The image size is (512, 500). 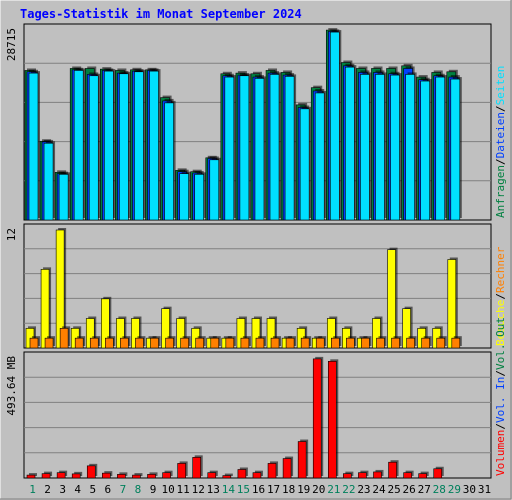 What do you see at coordinates (333, 489) in the screenshot?
I see `x-tick-label: 21` at bounding box center [333, 489].